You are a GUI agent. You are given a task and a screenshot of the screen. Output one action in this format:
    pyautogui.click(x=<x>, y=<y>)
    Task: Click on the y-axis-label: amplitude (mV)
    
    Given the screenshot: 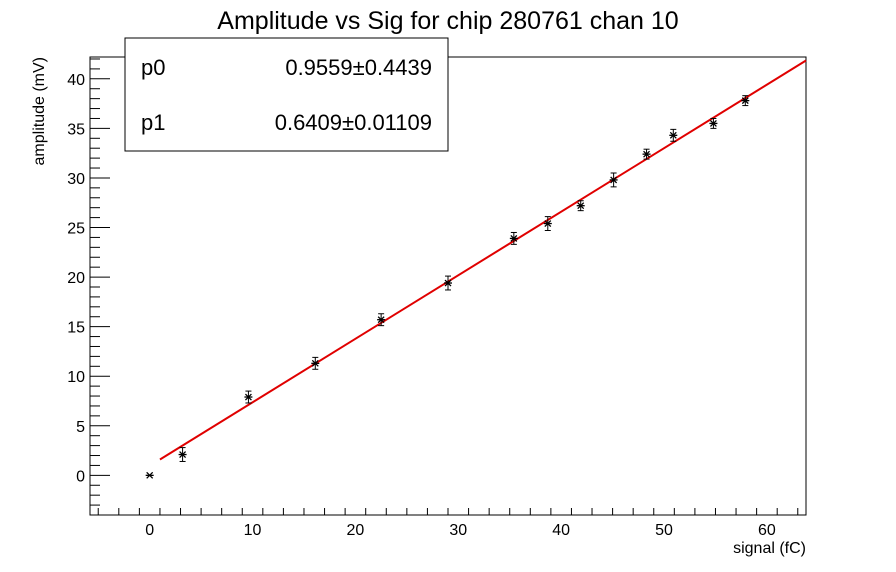 What is the action you would take?
    pyautogui.click(x=39, y=111)
    